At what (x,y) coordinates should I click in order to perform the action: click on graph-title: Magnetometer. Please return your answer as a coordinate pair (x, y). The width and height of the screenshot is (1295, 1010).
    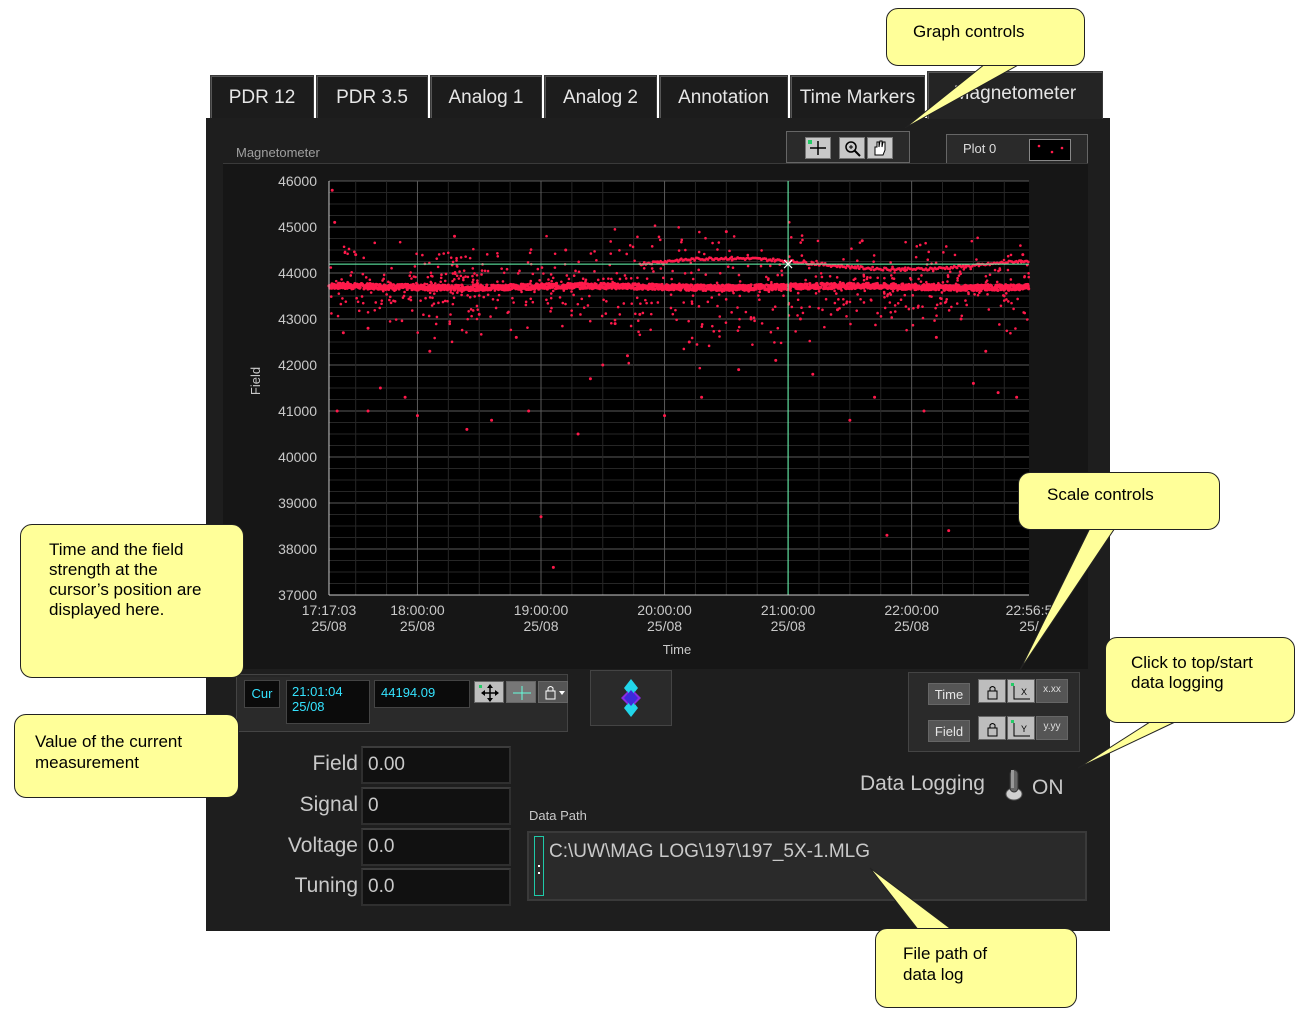
    Looking at the image, I should click on (278, 152).